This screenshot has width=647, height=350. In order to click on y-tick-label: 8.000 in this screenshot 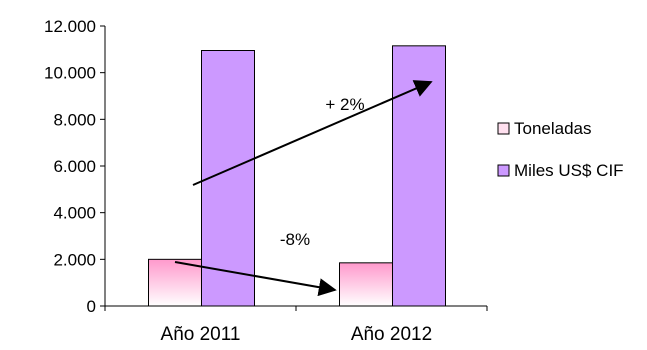, I will do `click(74, 119)`.